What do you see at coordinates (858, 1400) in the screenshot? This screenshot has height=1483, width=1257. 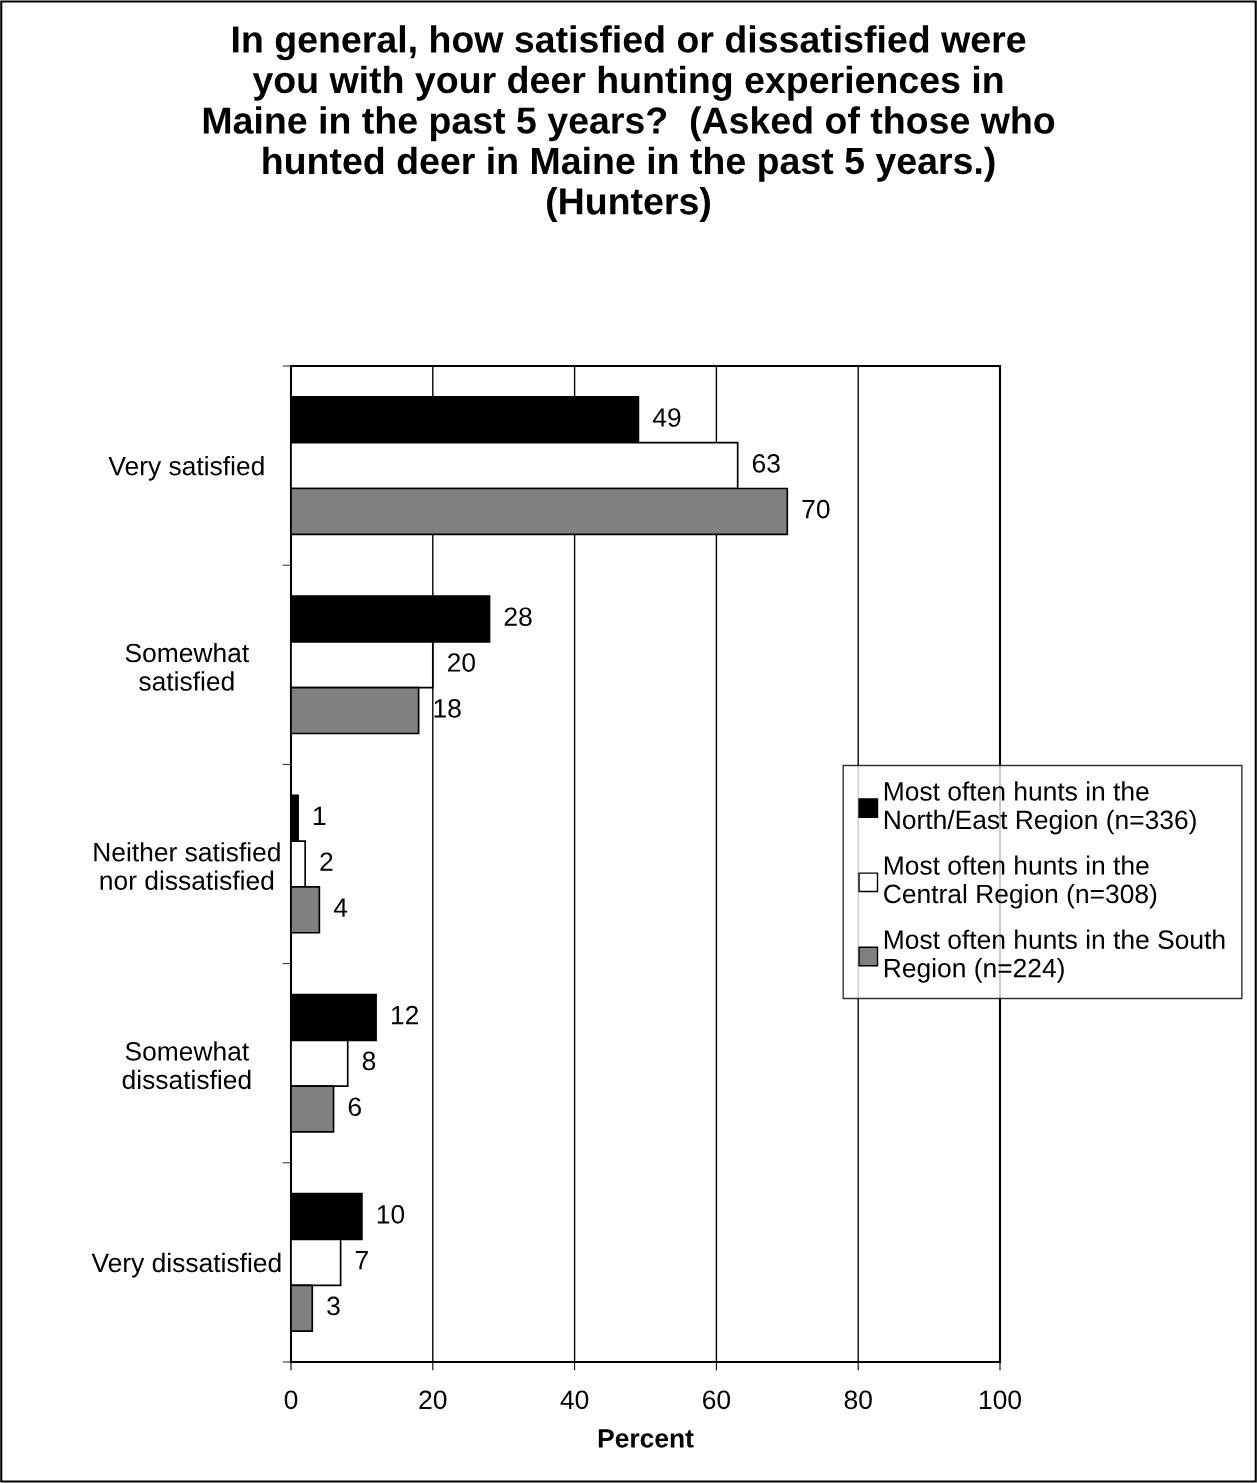 I see `x-tick-label: 80` at bounding box center [858, 1400].